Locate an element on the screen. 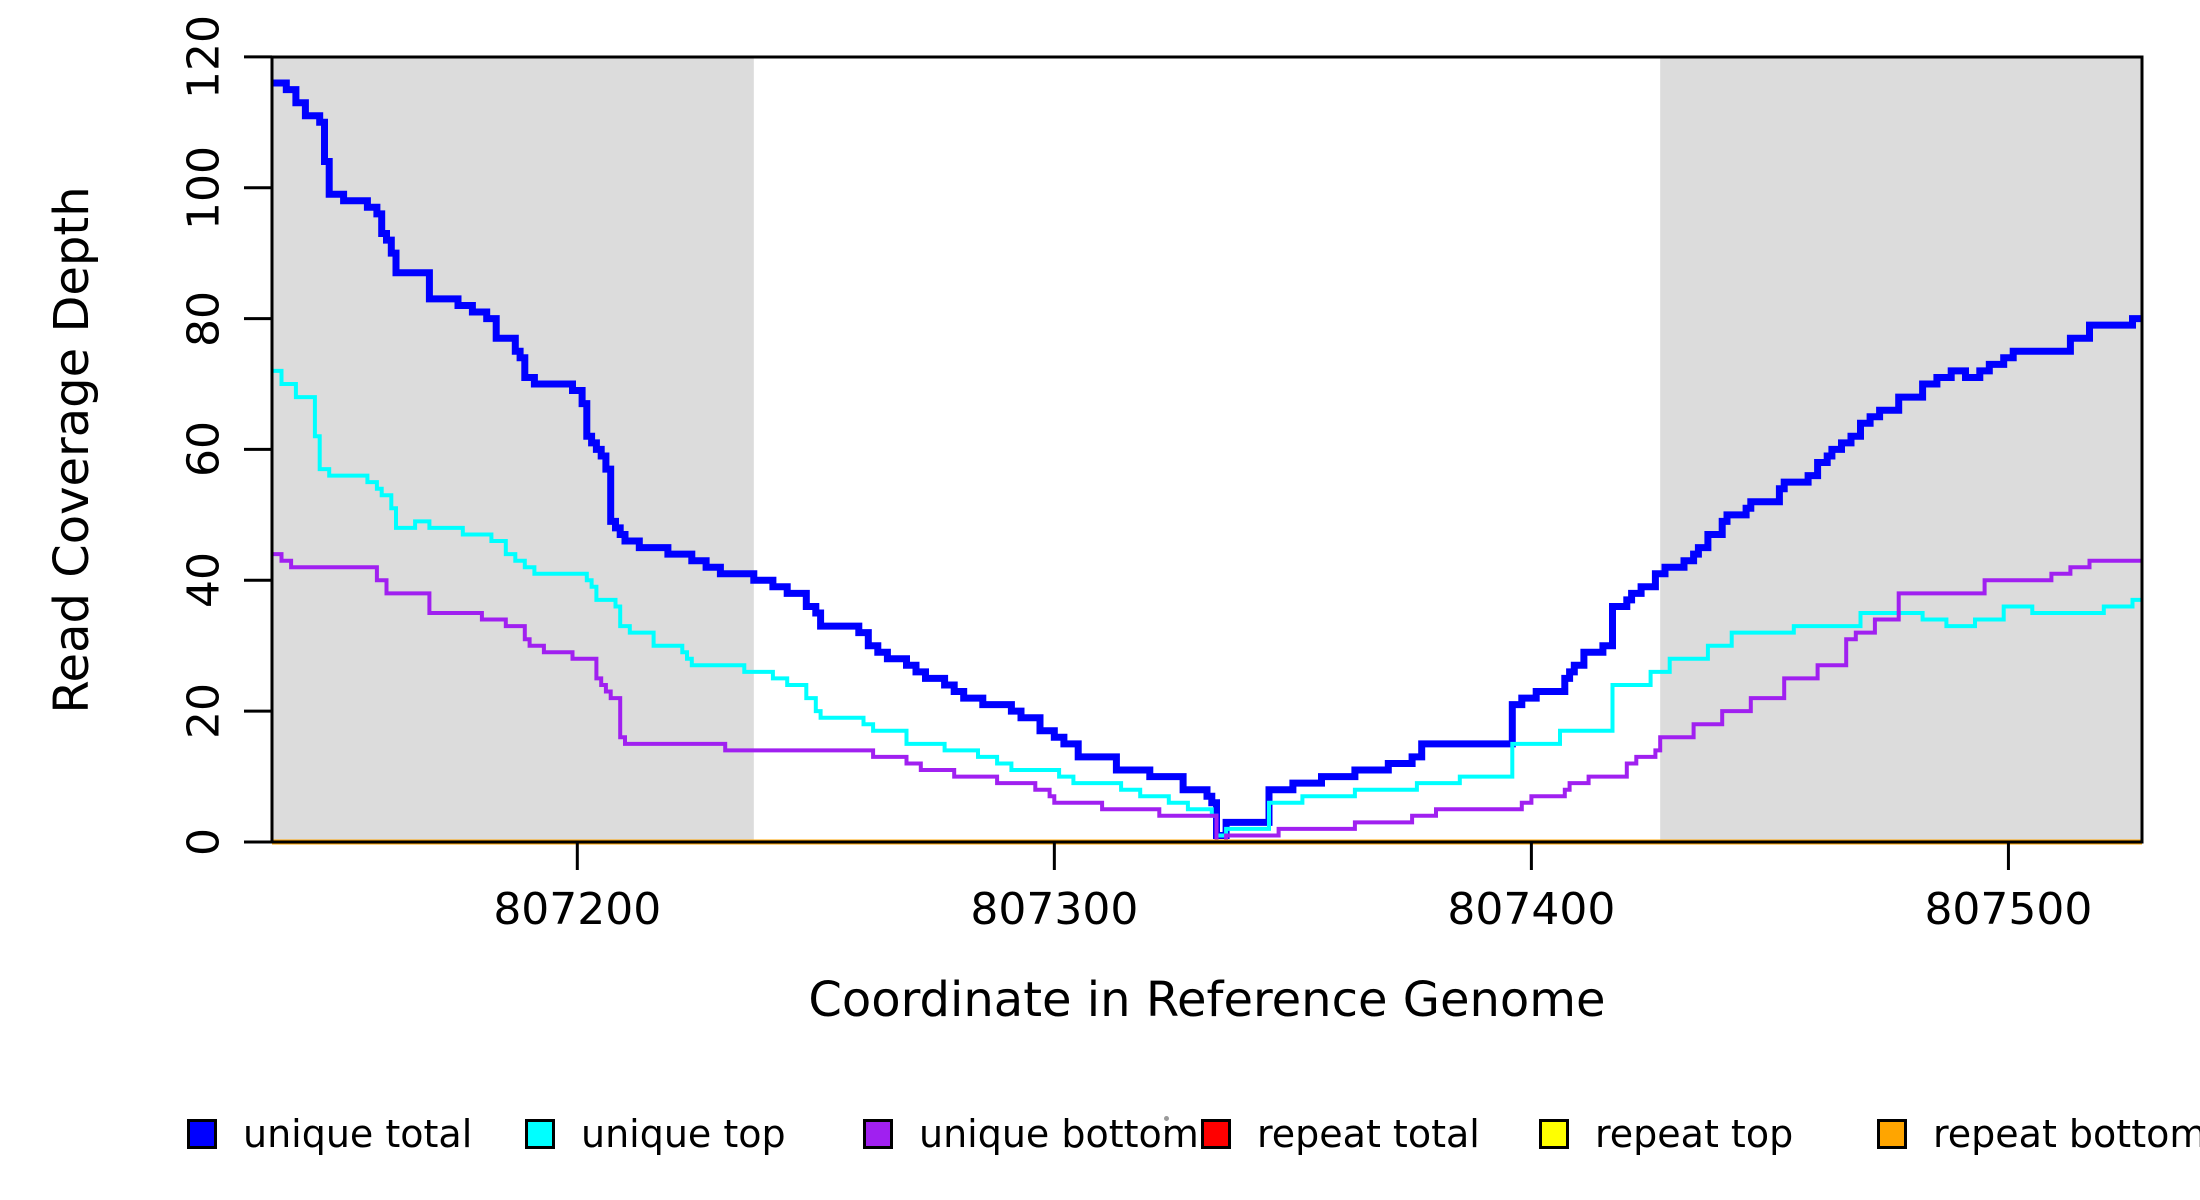  legend-label-unique-total: unique total is located at coordinates (358, 1134).